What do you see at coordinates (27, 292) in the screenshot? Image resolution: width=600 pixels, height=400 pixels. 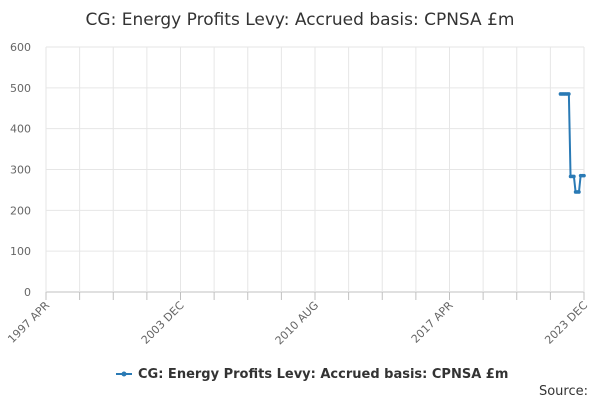 I see `y-tick-label: 0` at bounding box center [27, 292].